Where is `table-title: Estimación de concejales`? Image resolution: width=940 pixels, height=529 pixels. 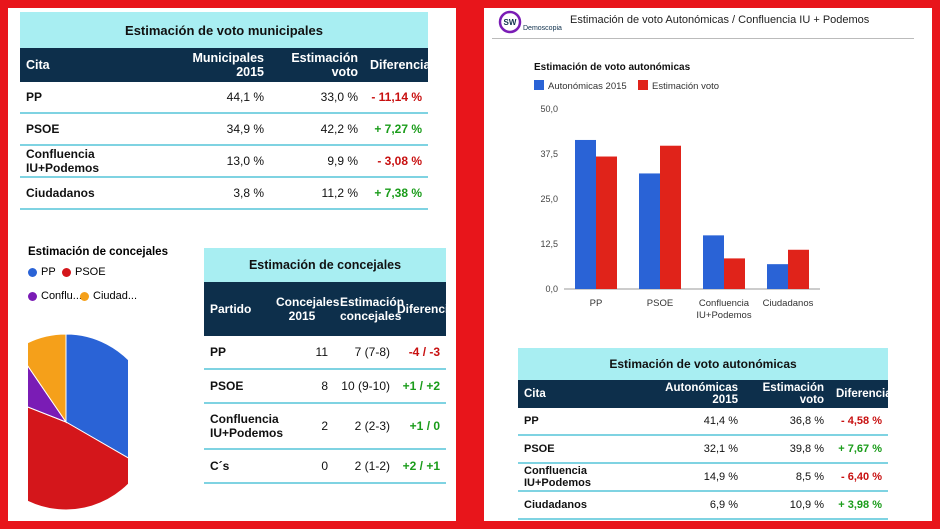 table-title: Estimación de concejales is located at coordinates (325, 265).